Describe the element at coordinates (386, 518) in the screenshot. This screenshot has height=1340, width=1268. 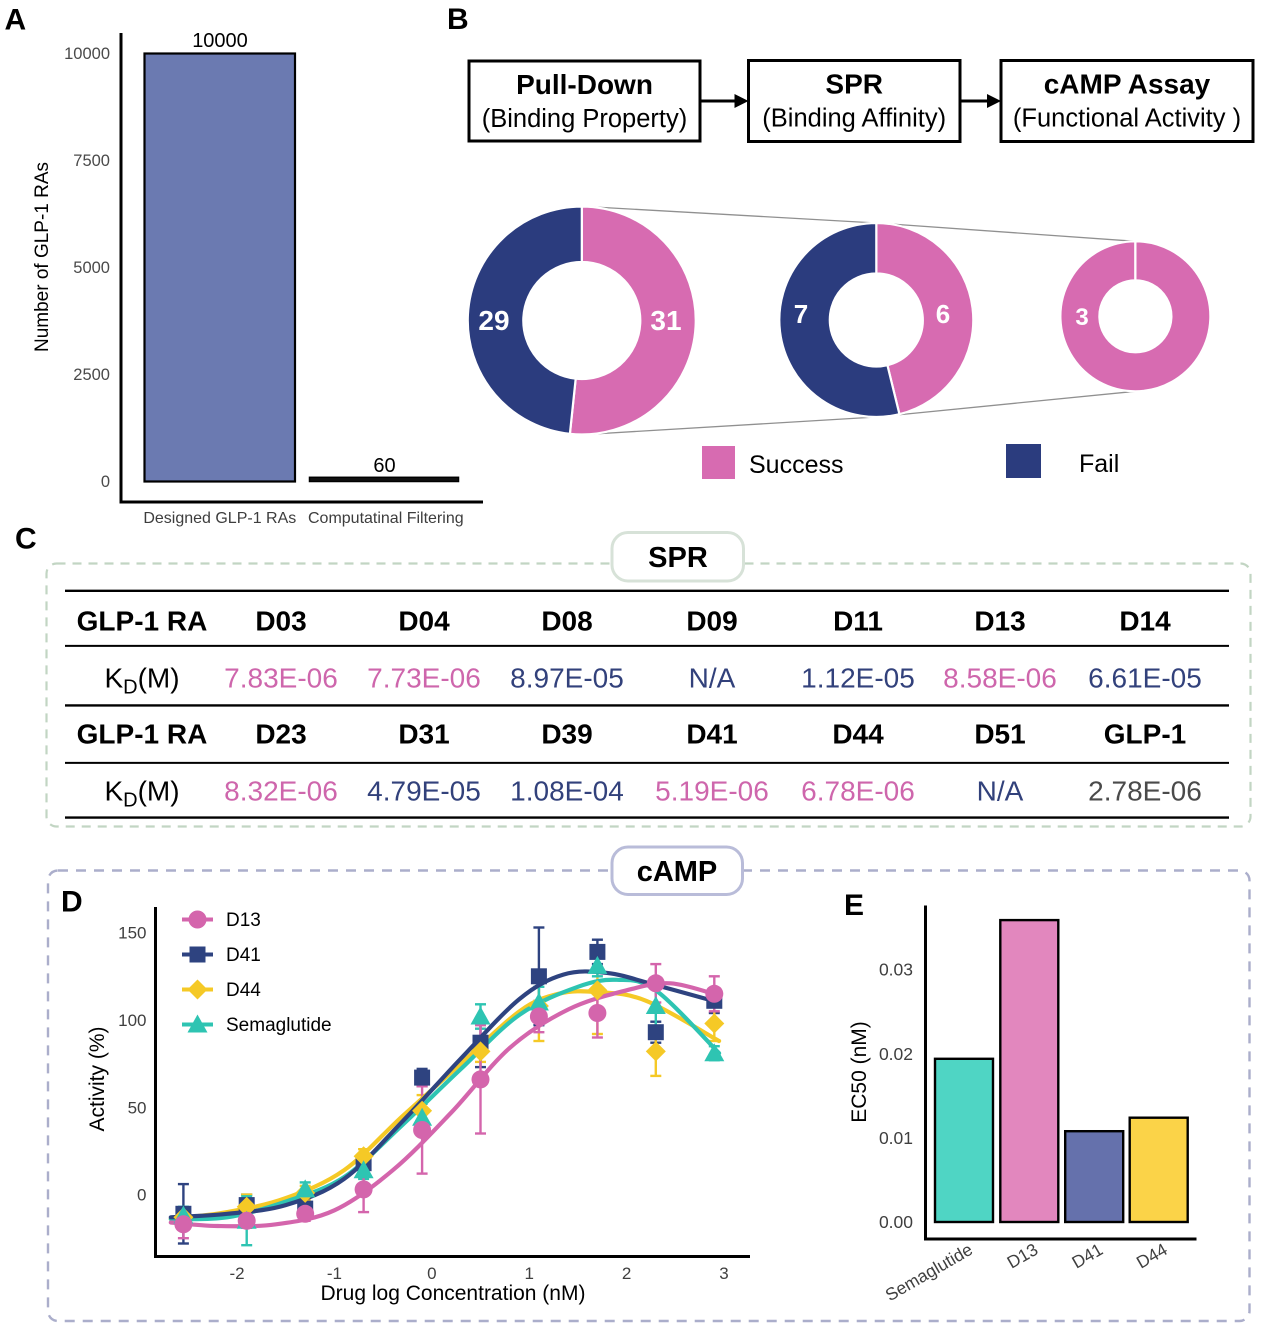
I see `svg-text: Computatinal Filtering` at that location.